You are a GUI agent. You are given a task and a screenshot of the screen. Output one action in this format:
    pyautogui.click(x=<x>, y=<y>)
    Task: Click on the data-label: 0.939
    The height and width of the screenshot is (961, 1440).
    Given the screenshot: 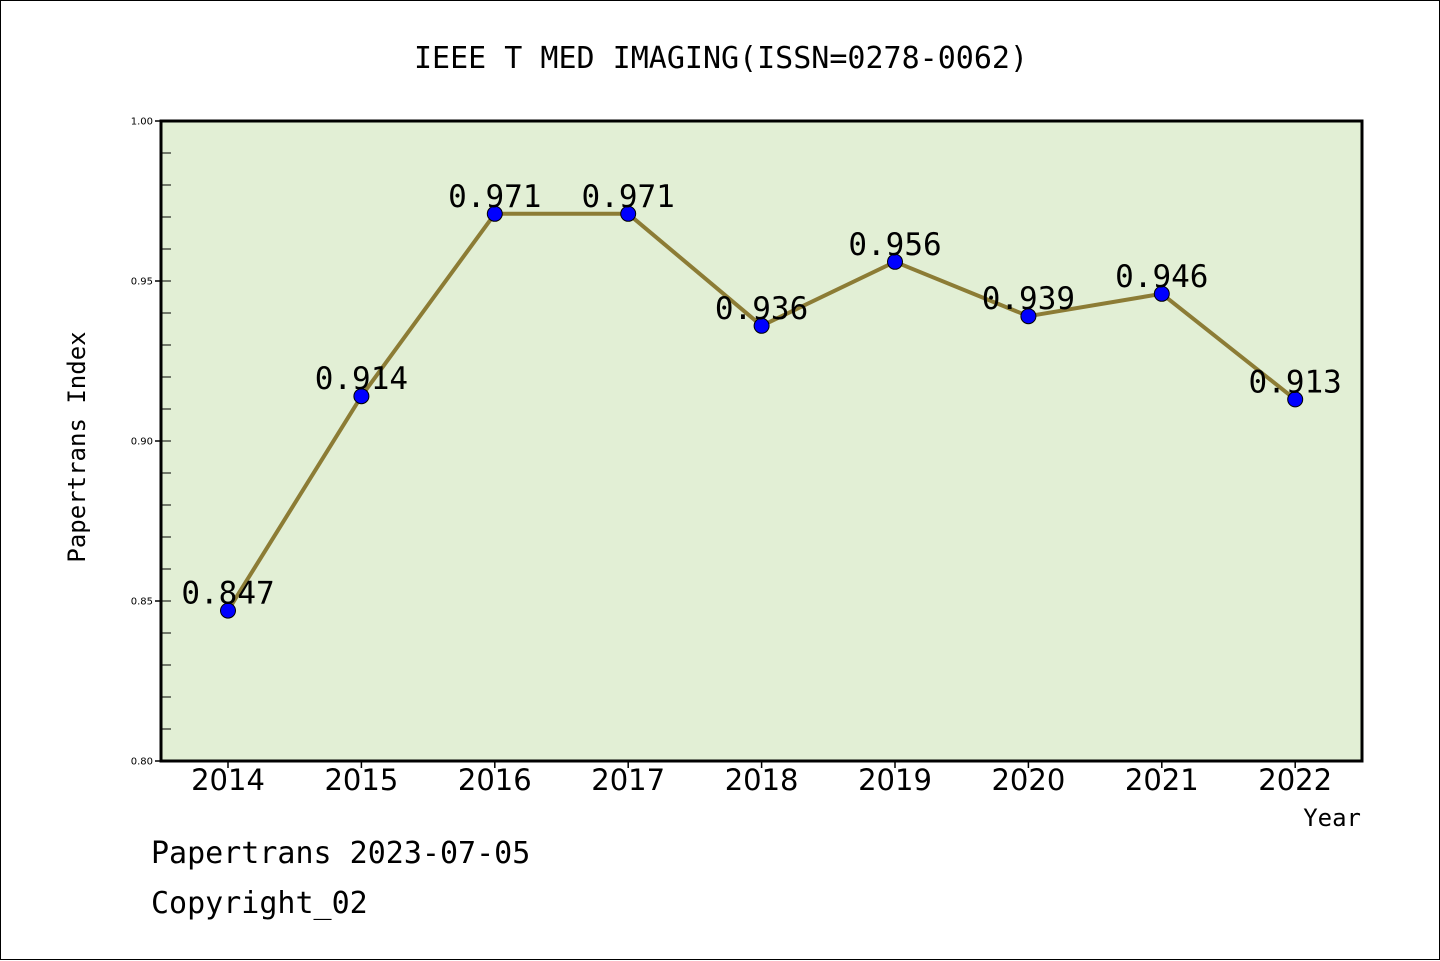 What is the action you would take?
    pyautogui.click(x=1028, y=299)
    